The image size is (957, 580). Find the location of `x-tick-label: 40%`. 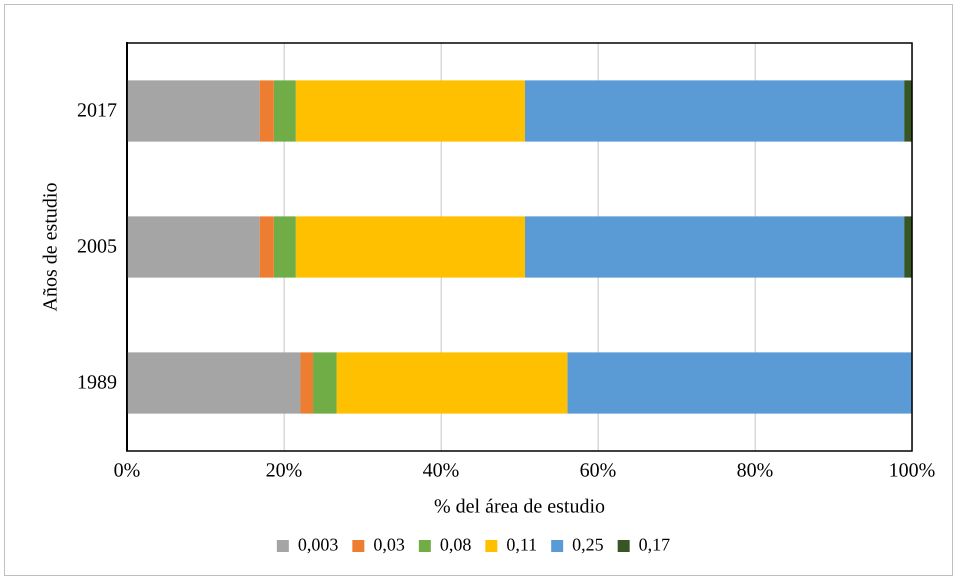

x-tick-label: 40% is located at coordinates (441, 470).